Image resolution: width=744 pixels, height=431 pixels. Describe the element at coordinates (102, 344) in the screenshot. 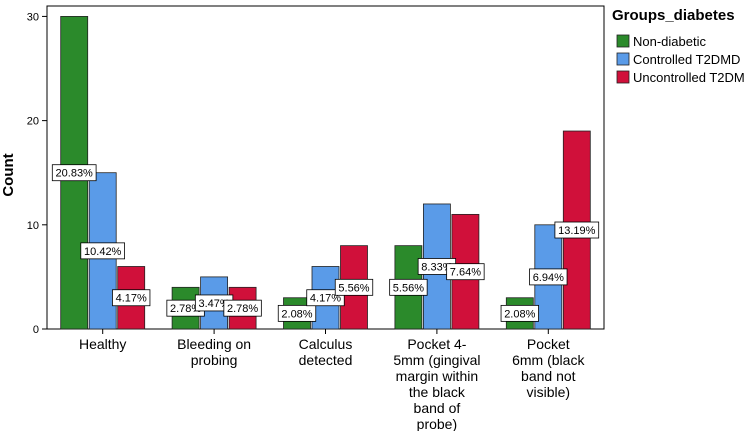

I see `x-tick-label: Healthy` at that location.